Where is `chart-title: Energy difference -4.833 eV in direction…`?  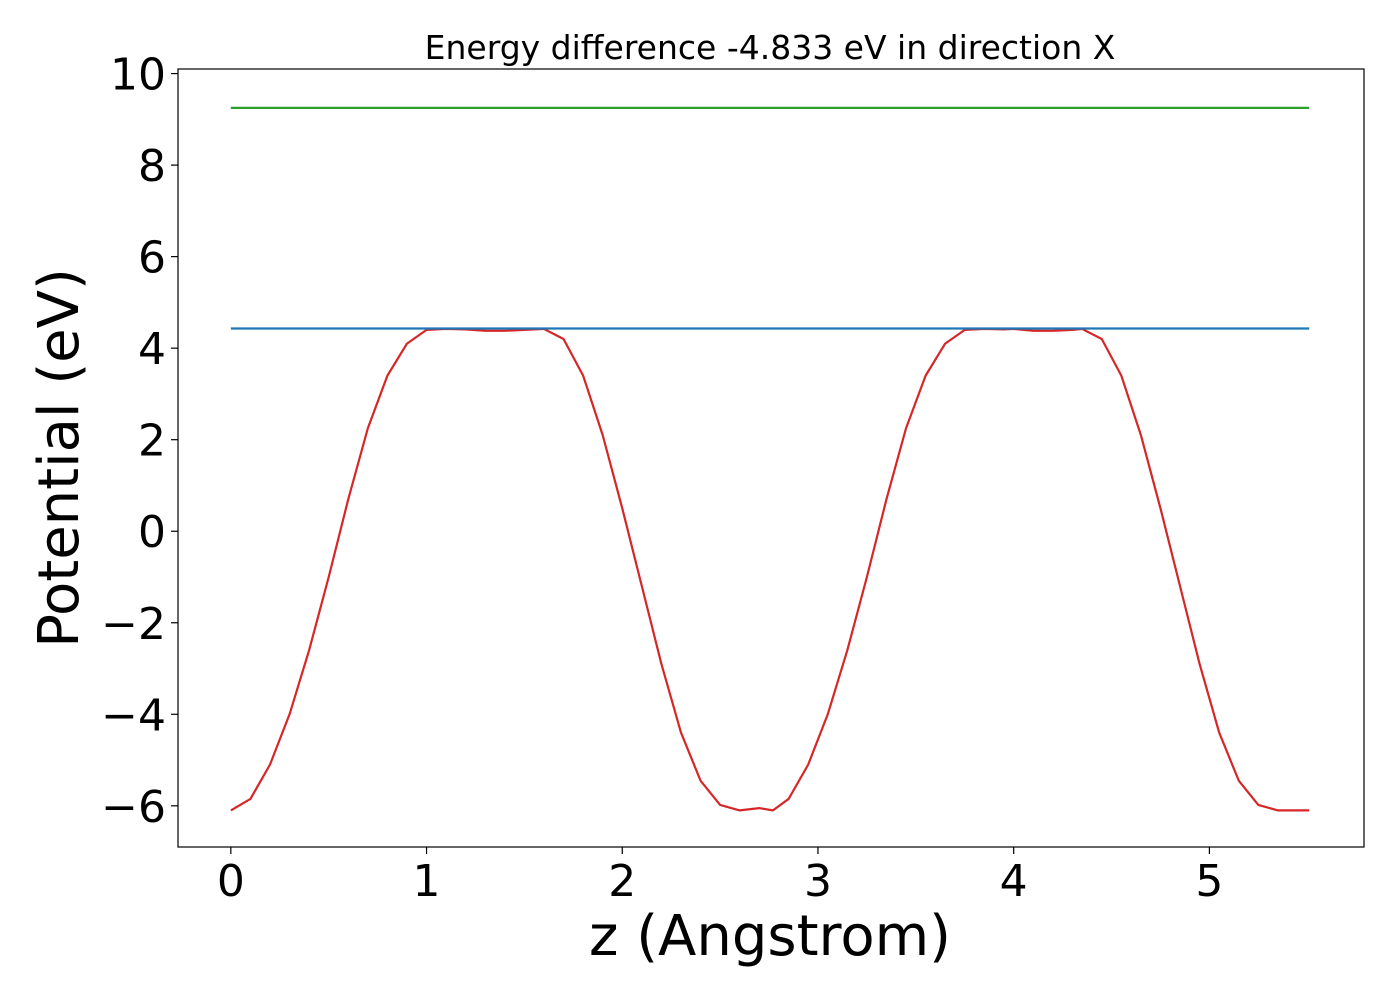 chart-title: Energy difference -4.833 eV in direction… is located at coordinates (770, 47).